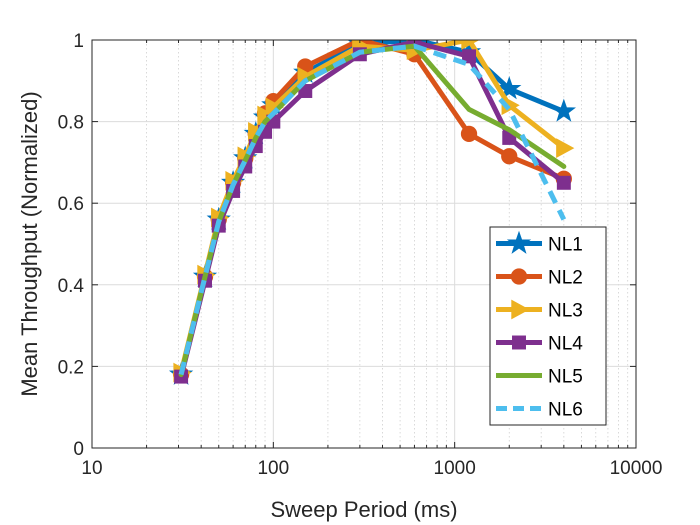 The image size is (700, 525). I want to click on y-tick-label: 0.8, so click(71, 123).